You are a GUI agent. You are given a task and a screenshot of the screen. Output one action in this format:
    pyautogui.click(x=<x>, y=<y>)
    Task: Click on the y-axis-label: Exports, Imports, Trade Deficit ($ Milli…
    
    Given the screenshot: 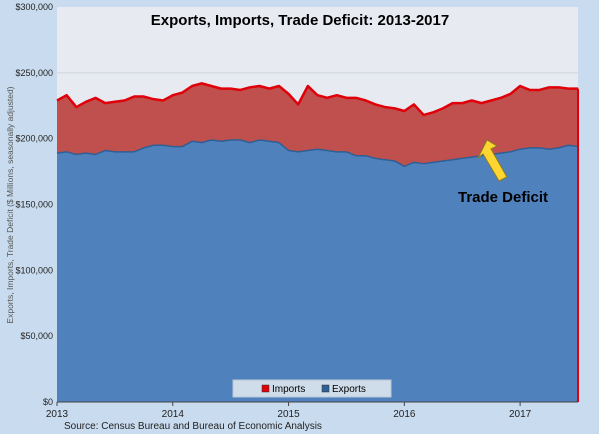 What is the action you would take?
    pyautogui.click(x=10, y=204)
    